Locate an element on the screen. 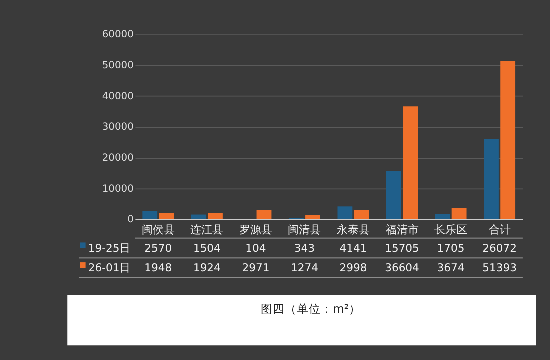 This screenshot has height=360, width=550. y-tick-label: 20000 is located at coordinates (118, 158).